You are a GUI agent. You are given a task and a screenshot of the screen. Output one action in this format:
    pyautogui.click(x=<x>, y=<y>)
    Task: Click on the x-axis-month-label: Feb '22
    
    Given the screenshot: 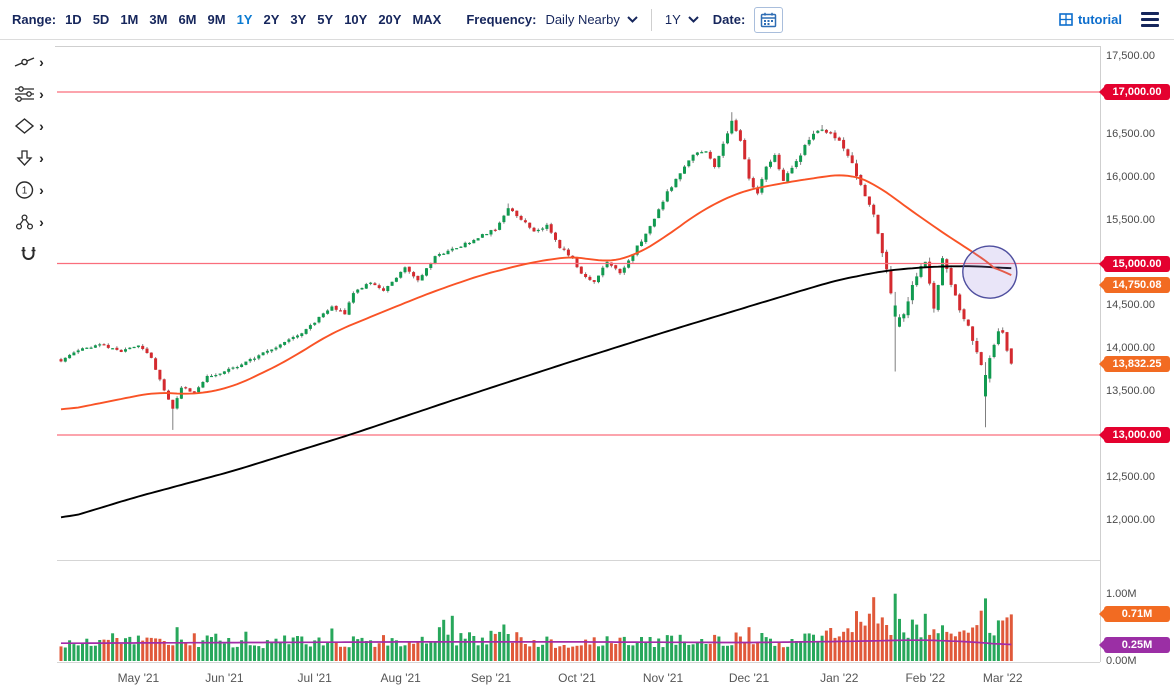 What is the action you would take?
    pyautogui.click(x=925, y=678)
    